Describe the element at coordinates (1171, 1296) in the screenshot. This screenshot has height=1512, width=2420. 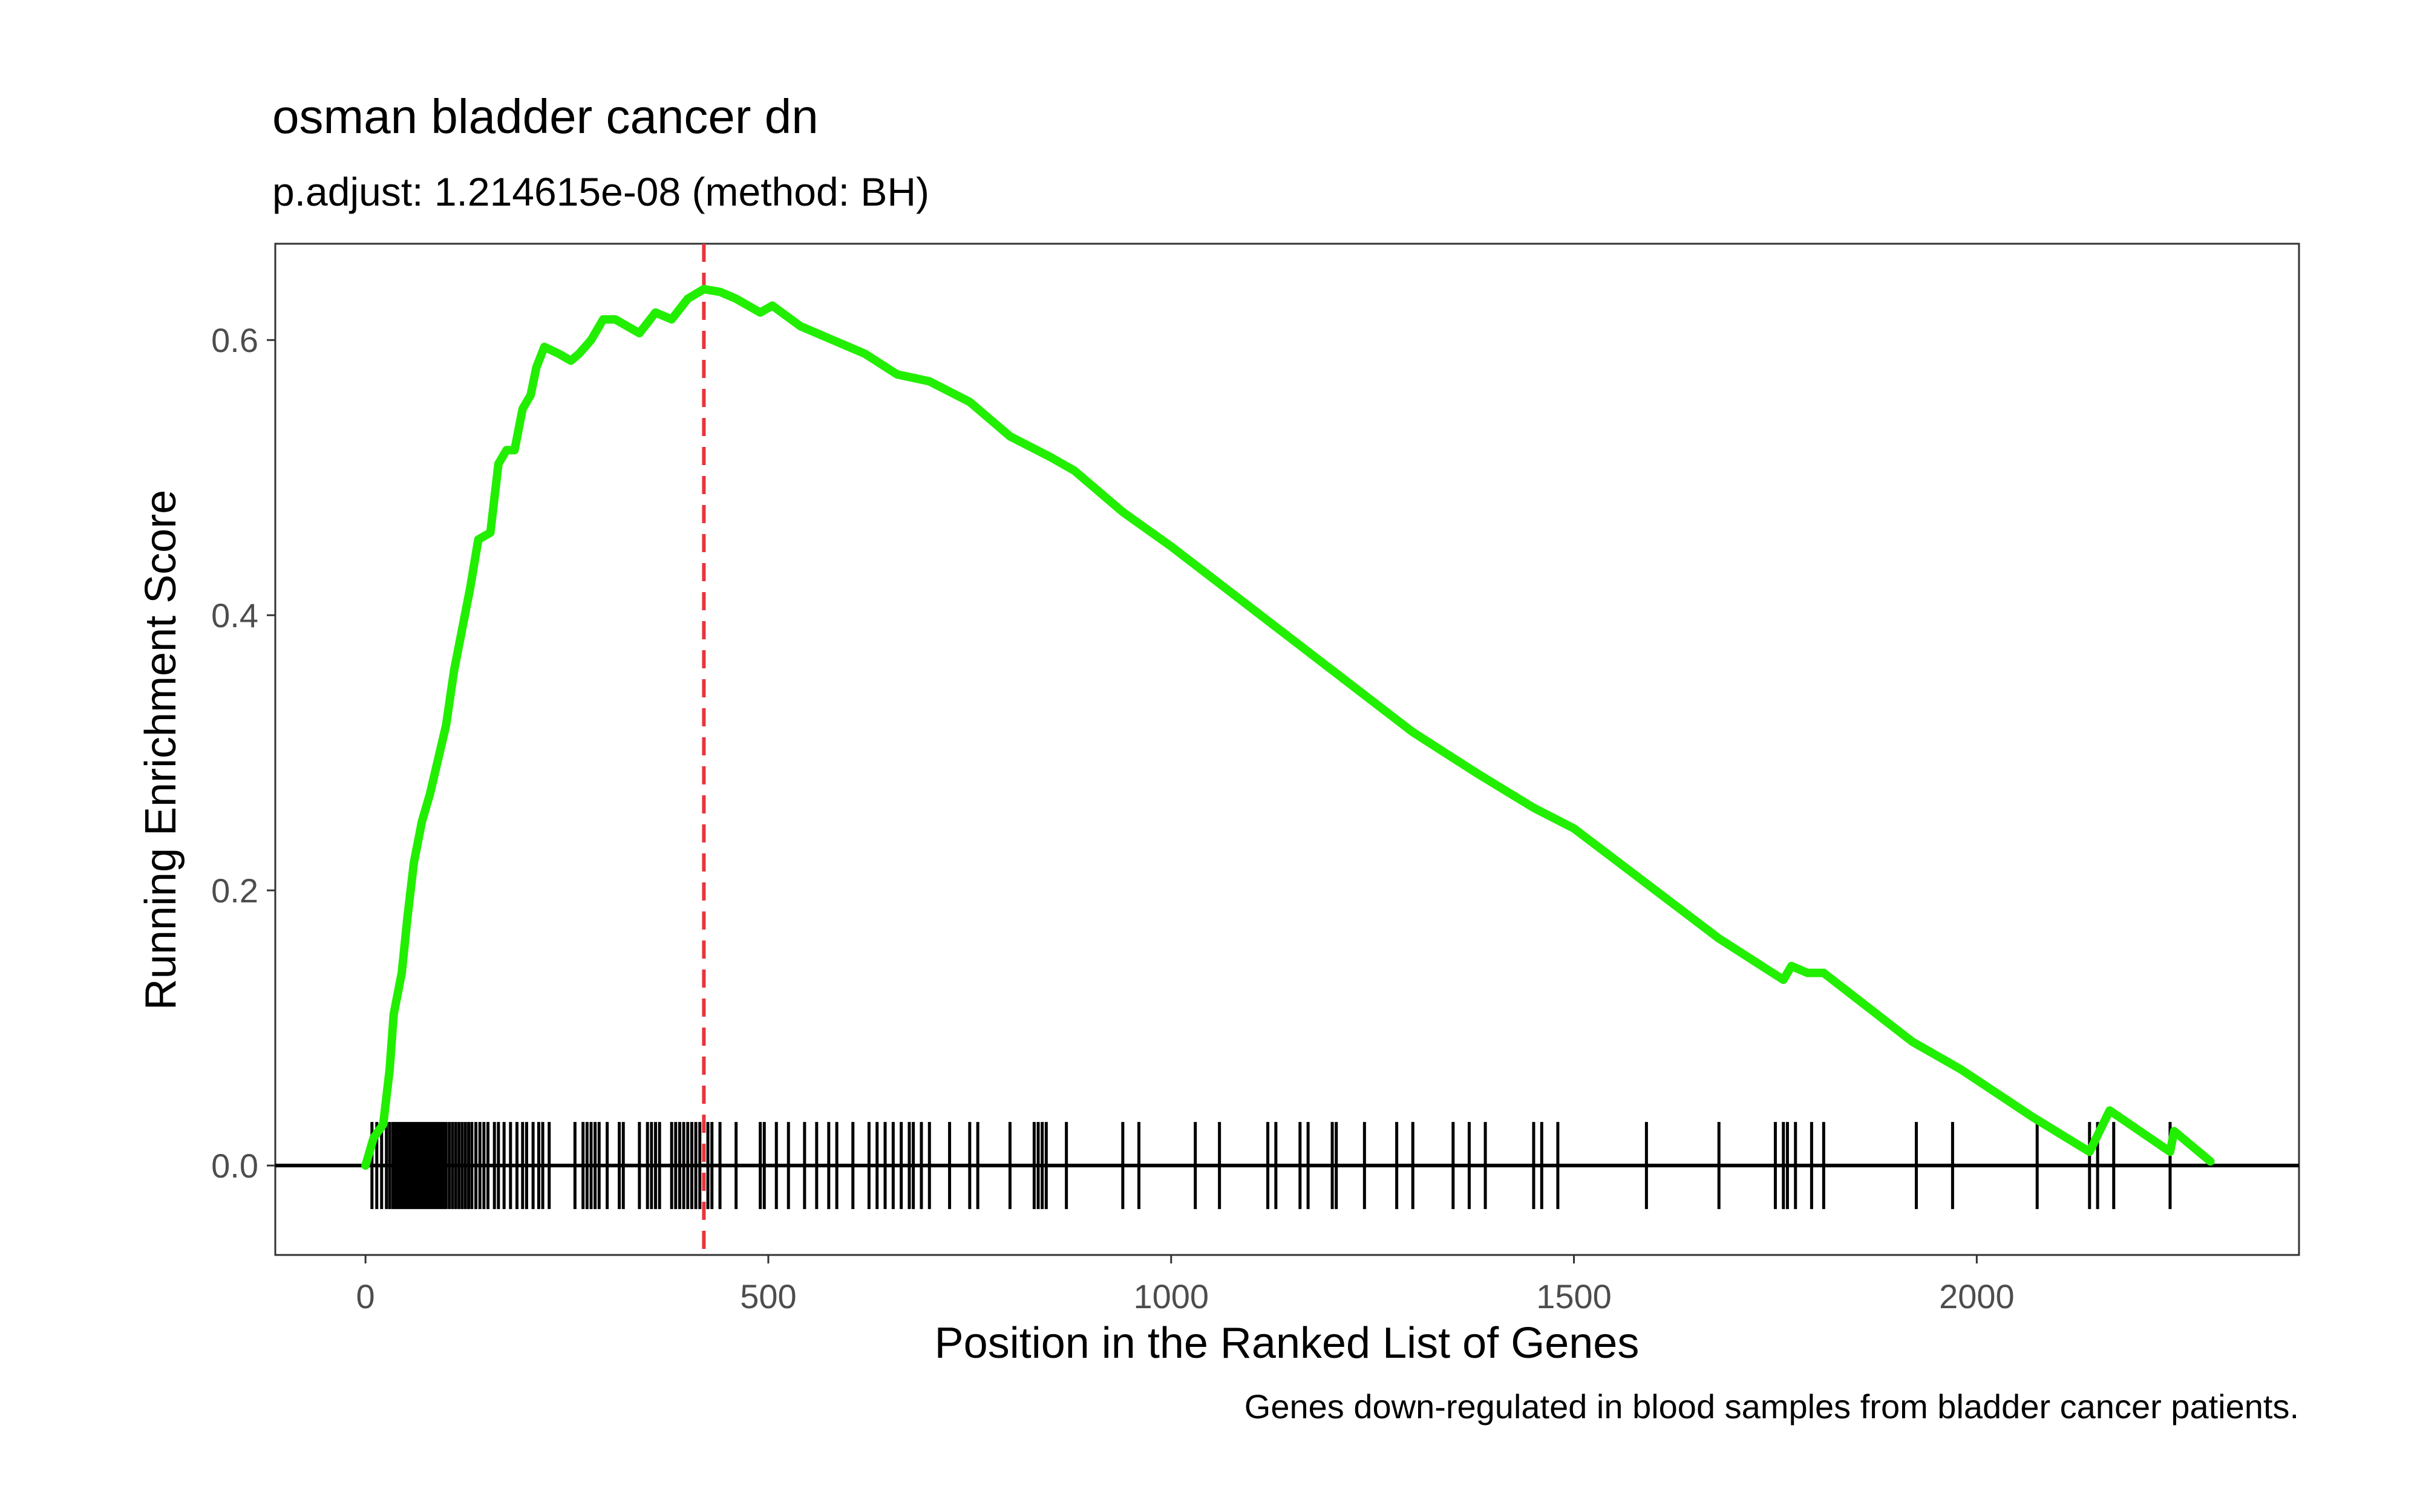
I see `x-tick-label: 1000` at that location.